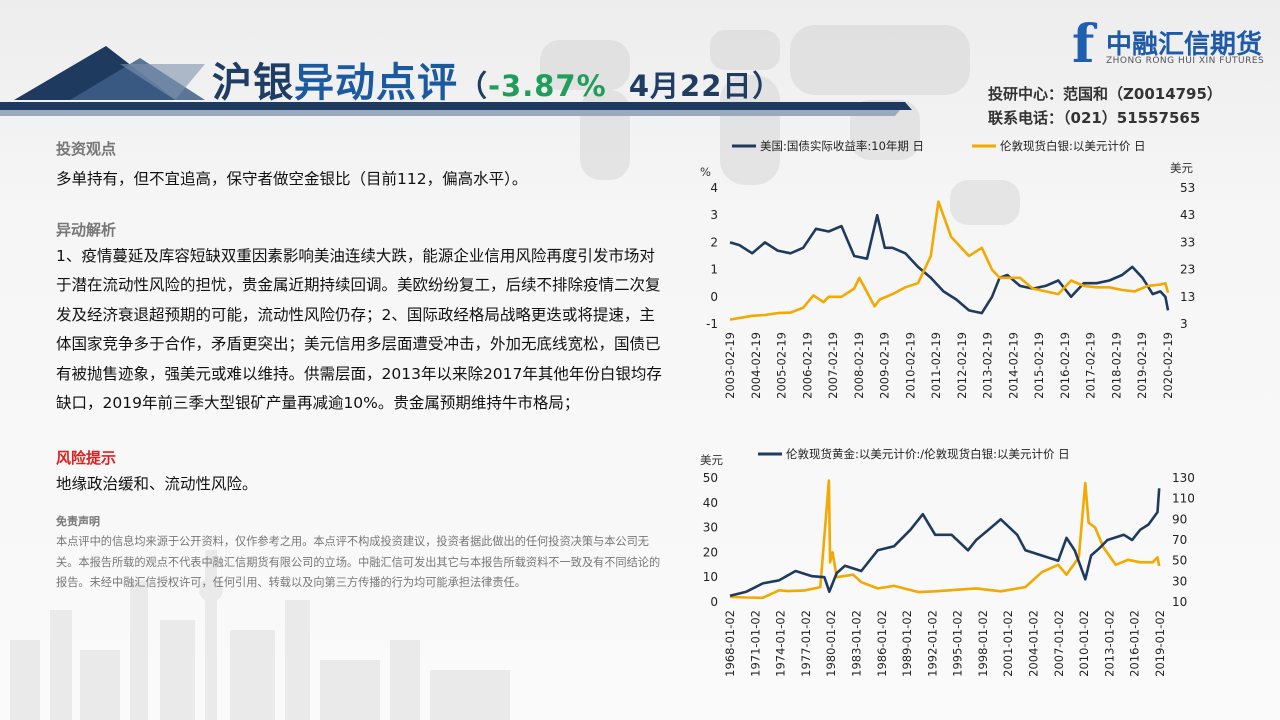  Describe the element at coordinates (1094, 118) in the screenshot. I see `contact-phone: 联系电话：（021）51557565` at that location.